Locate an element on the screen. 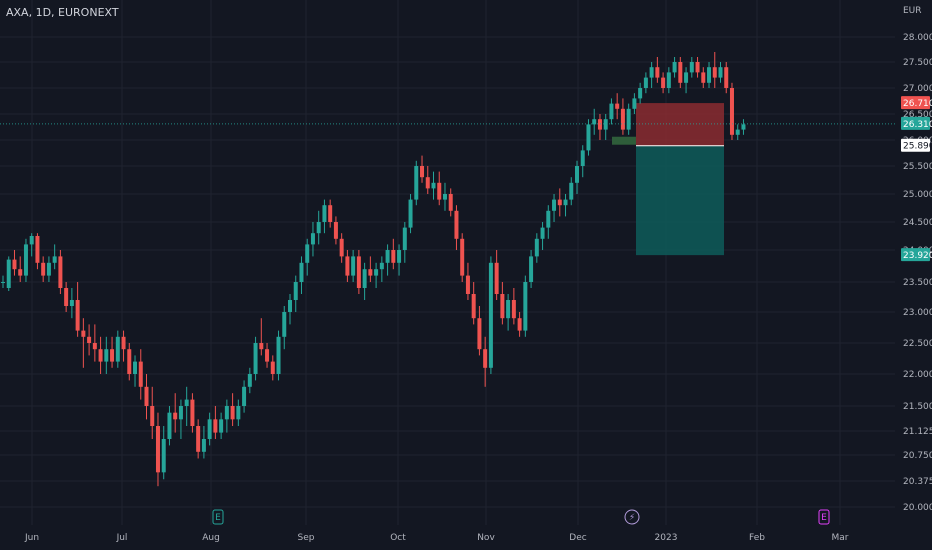 The width and height of the screenshot is (932, 550). price-badge: 26.310 is located at coordinates (916, 123).